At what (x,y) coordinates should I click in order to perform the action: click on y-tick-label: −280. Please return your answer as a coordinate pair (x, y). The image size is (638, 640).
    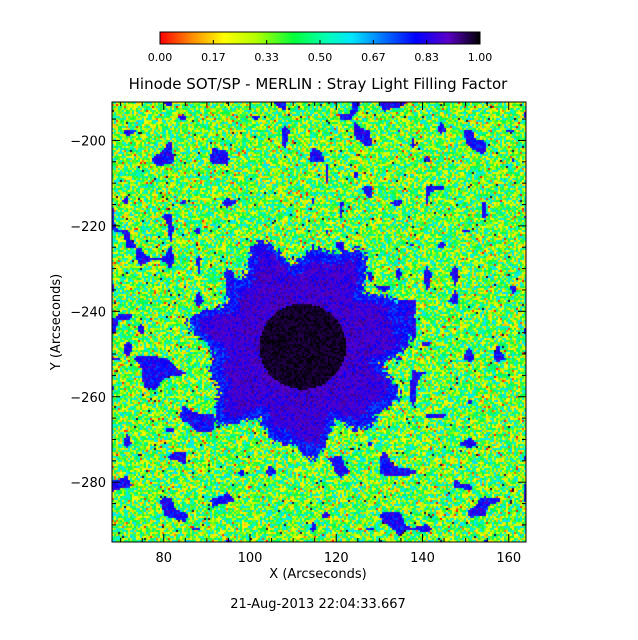
    Looking at the image, I should click on (88, 483).